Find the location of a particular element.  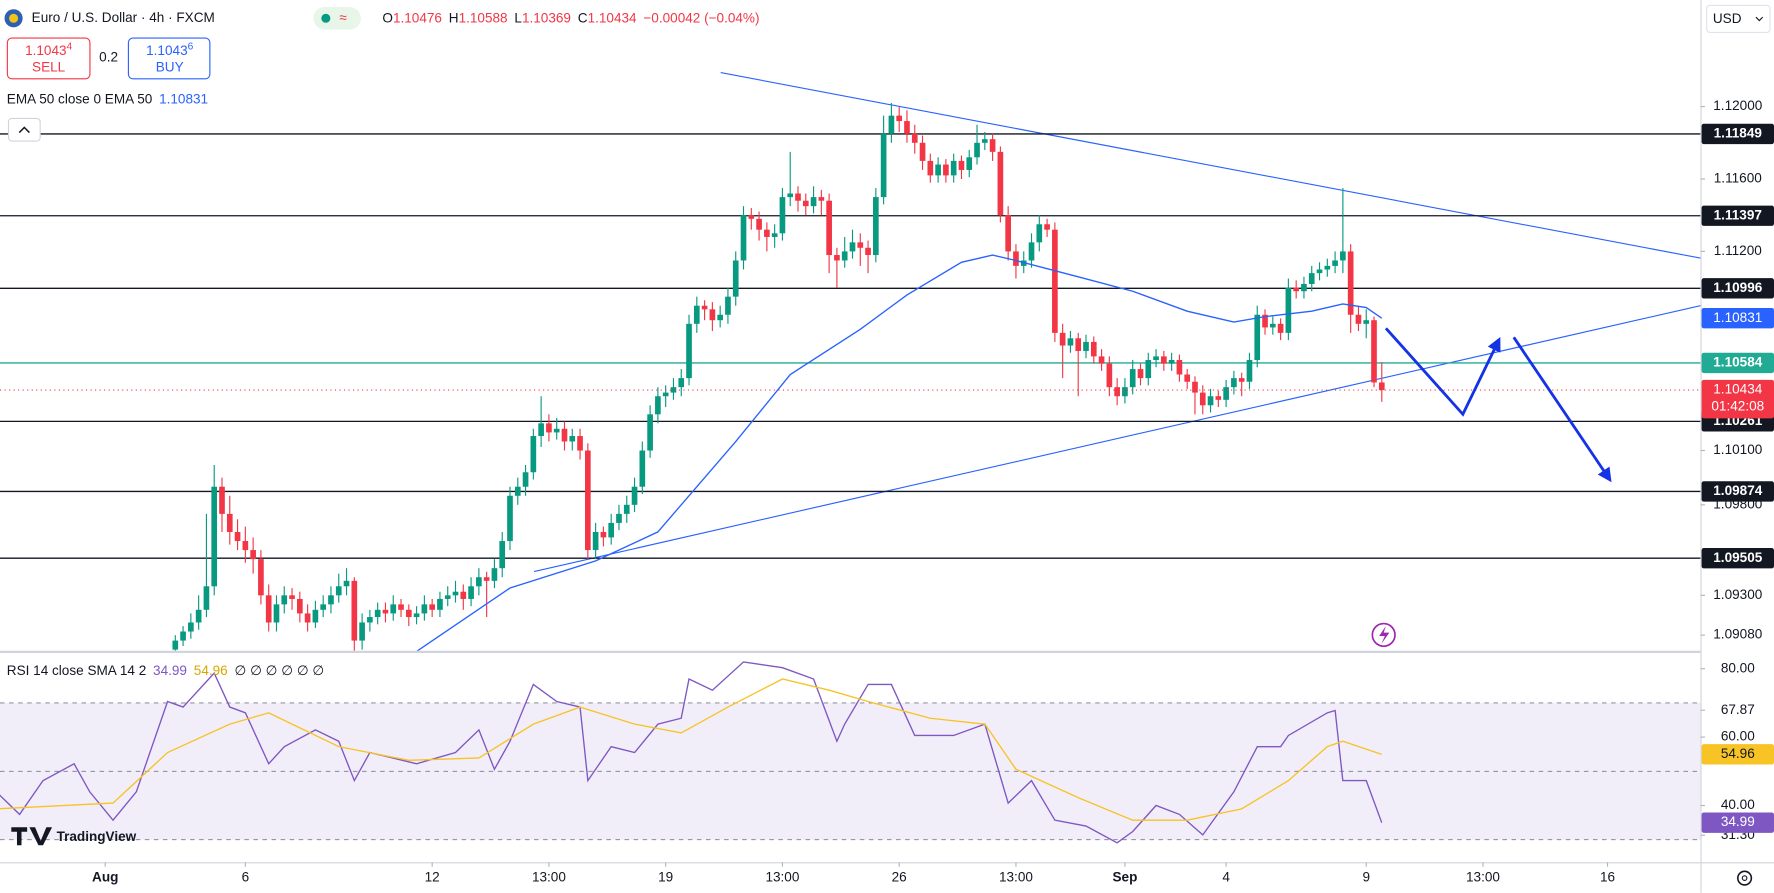

x-tick-label: 16 is located at coordinates (1607, 877).